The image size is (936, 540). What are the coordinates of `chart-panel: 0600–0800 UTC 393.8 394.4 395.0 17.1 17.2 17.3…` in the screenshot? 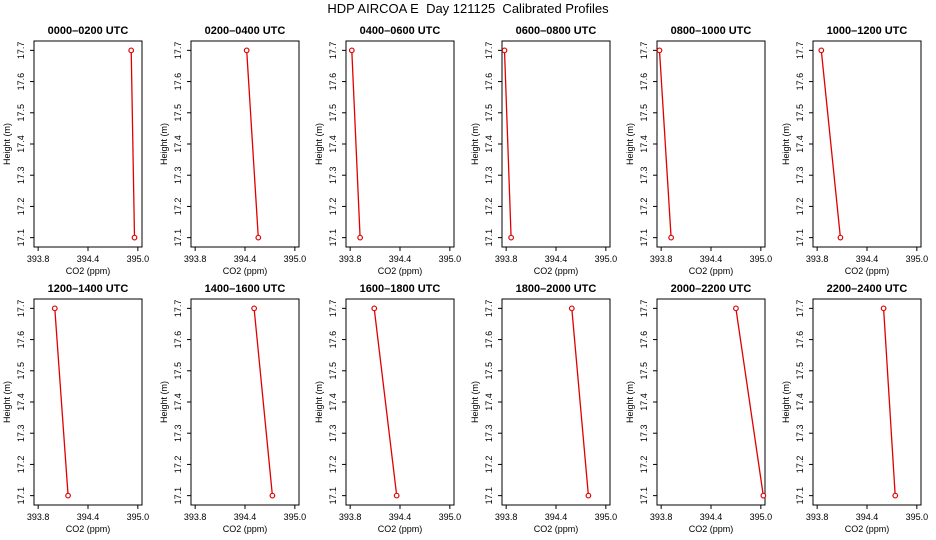 It's located at (543, 150).